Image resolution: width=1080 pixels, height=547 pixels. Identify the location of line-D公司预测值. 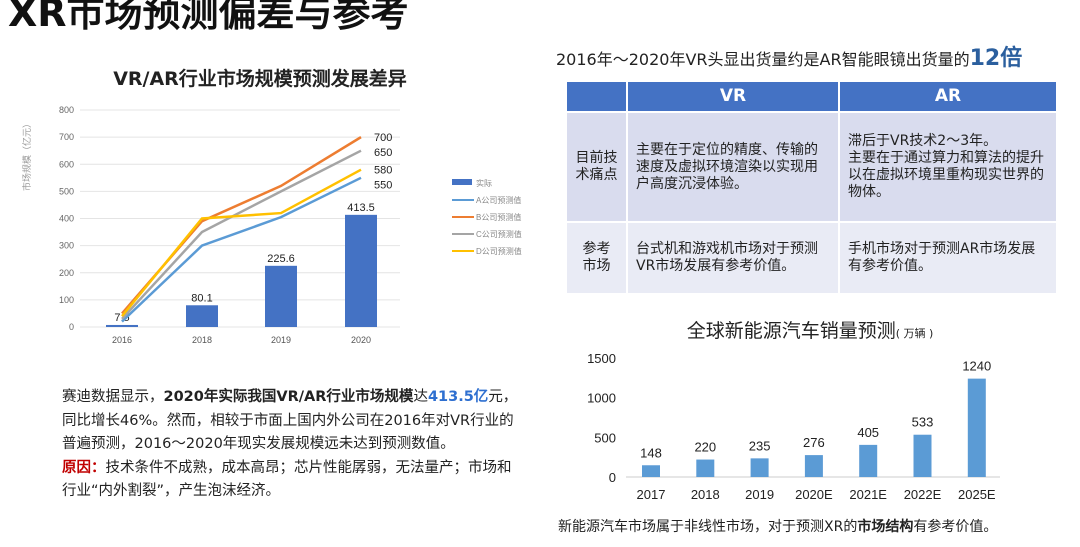
(241, 242).